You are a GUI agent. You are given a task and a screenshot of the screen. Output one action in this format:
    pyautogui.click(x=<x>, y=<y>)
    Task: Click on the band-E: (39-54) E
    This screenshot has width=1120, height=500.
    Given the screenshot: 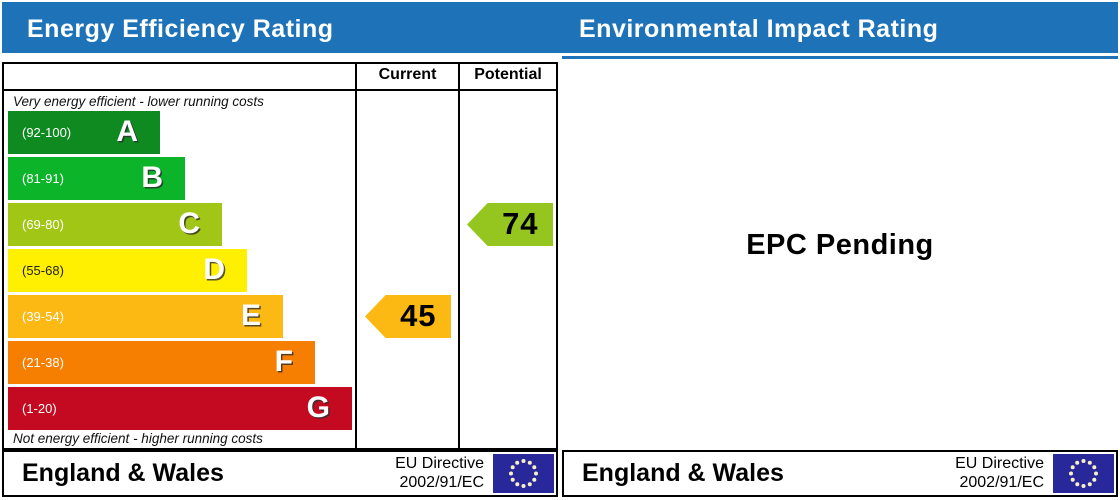 What is the action you would take?
    pyautogui.click(x=145, y=316)
    